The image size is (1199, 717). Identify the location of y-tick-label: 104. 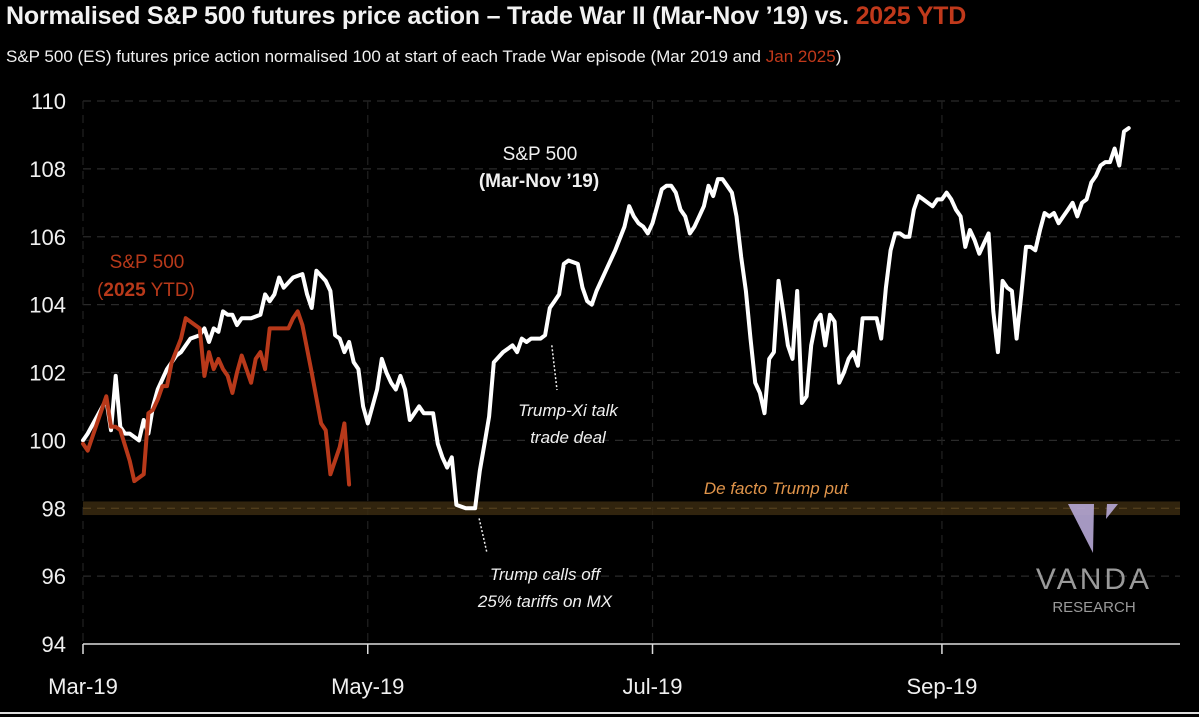
(47, 305).